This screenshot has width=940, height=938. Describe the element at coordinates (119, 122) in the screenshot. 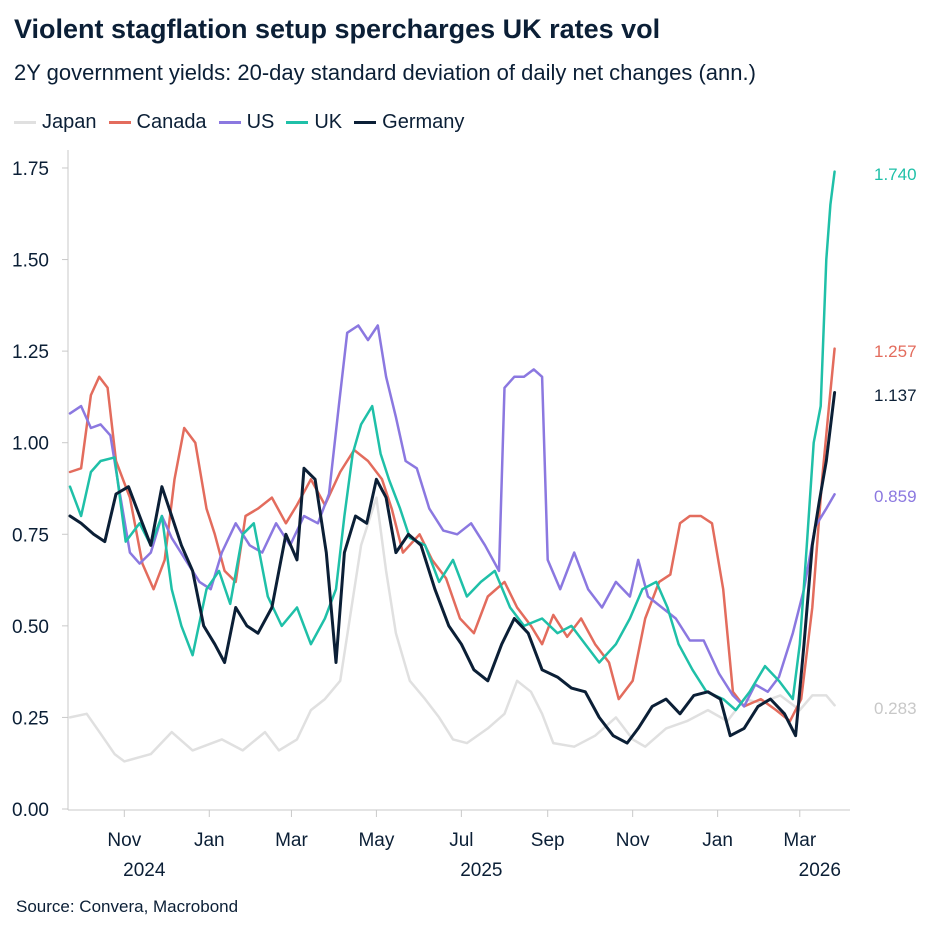

I see `legend-swatch-canada` at that location.